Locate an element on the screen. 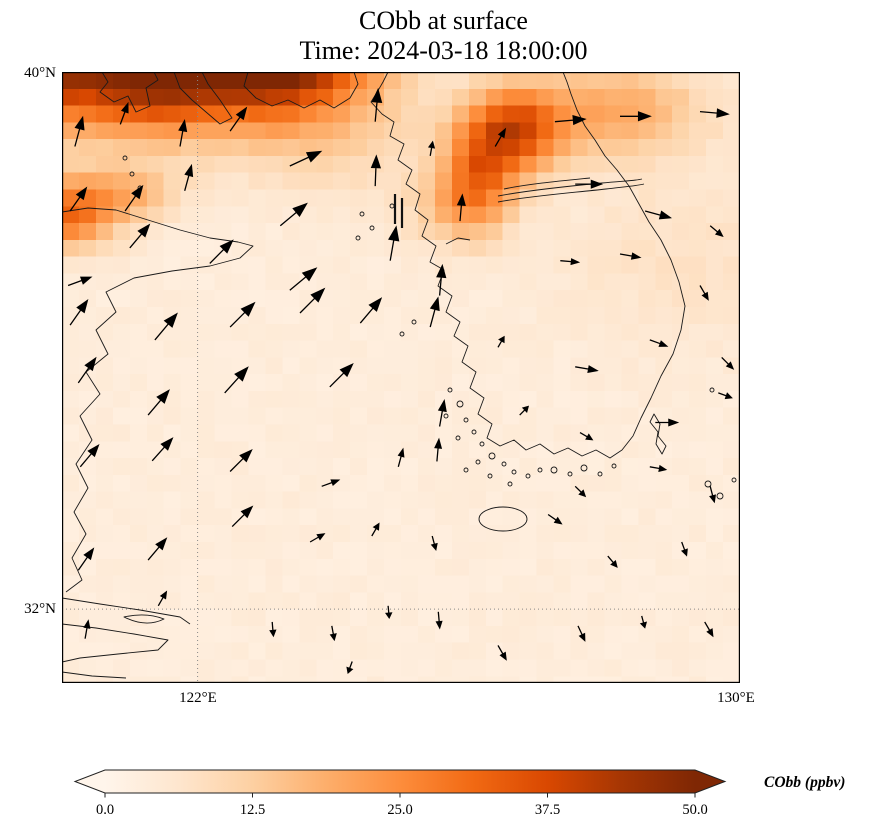 This screenshot has height=836, width=887. colorbar-label: CObb (ppbv) is located at coordinates (804, 782).